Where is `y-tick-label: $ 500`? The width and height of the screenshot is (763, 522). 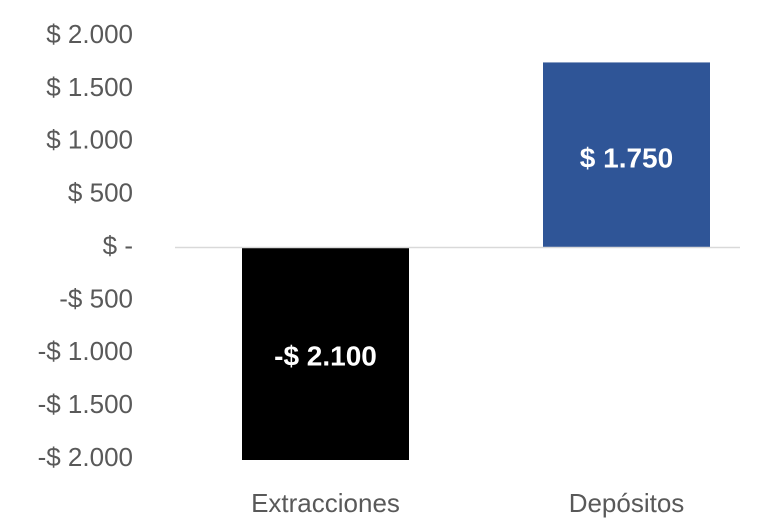
y-tick-label: $ 500 is located at coordinates (100, 193).